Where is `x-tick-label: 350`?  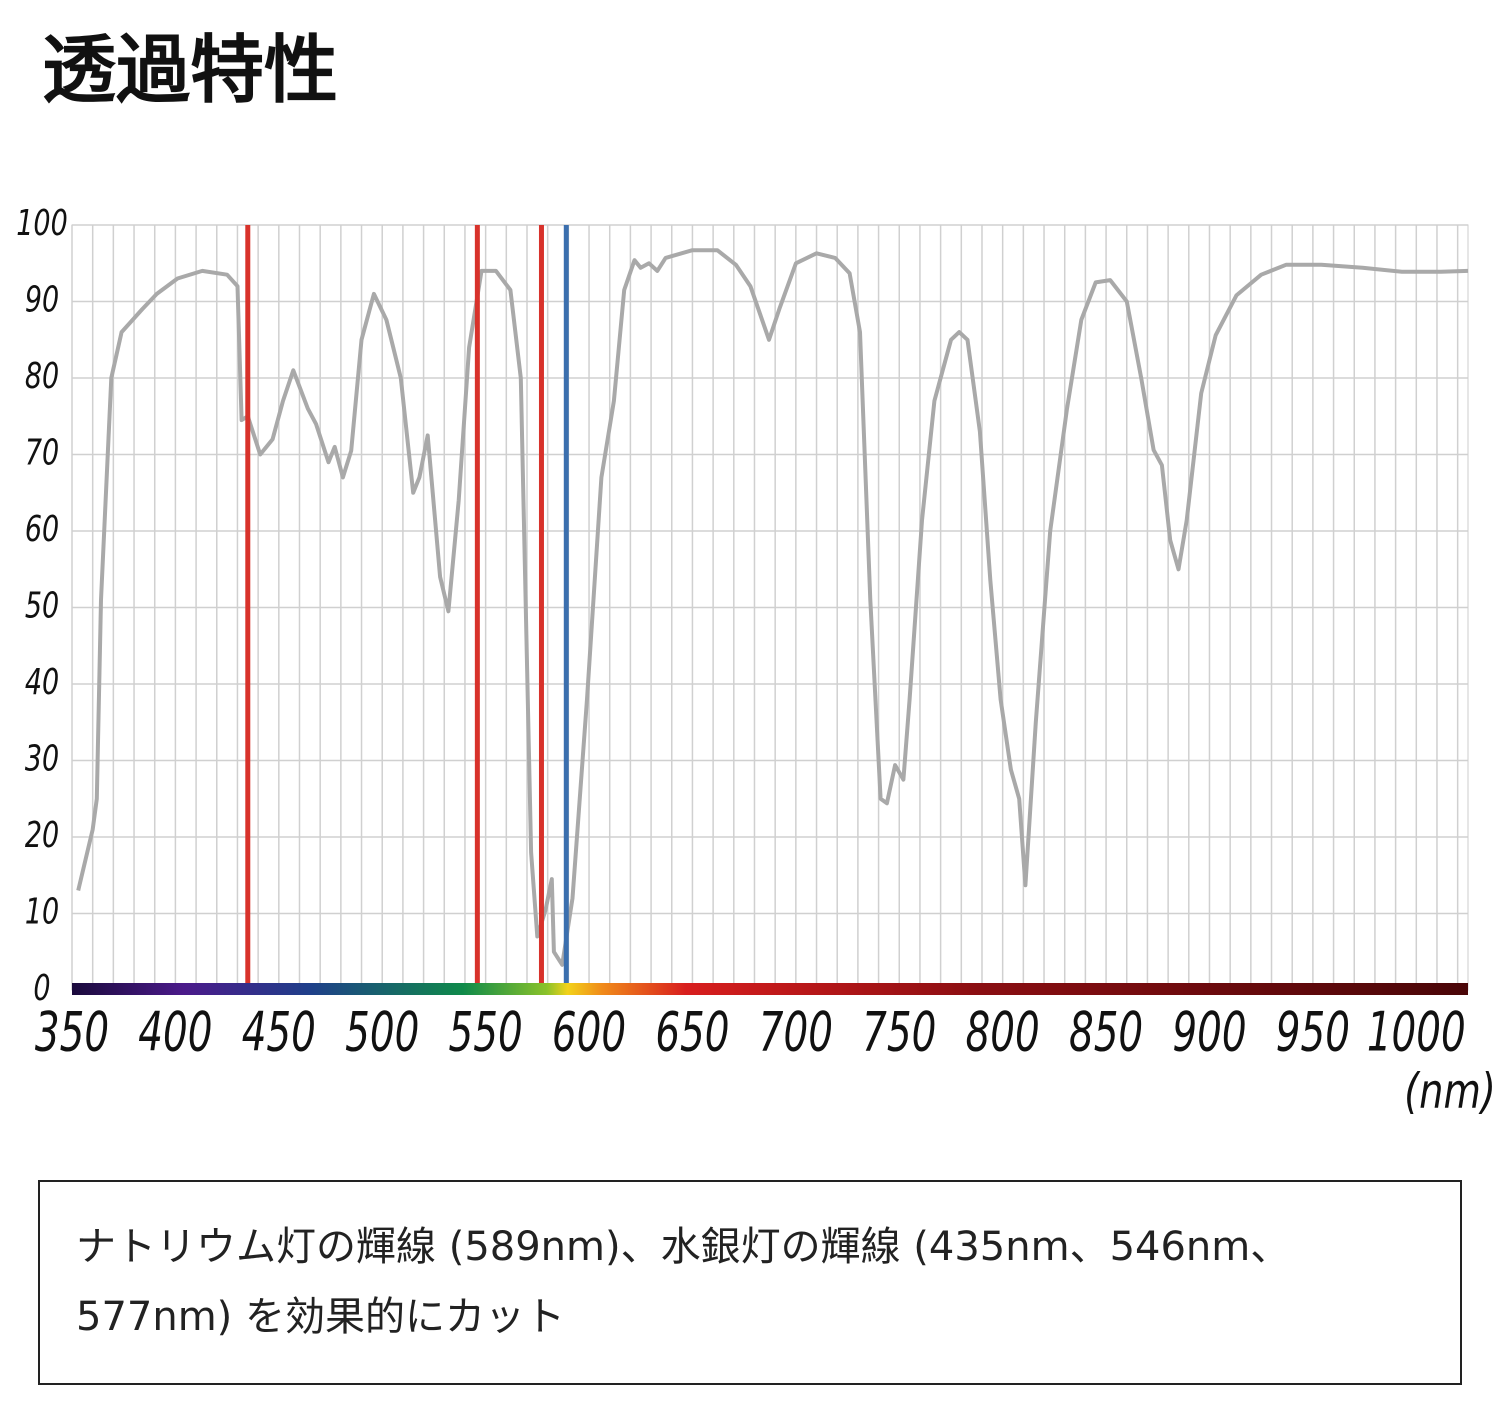 x-tick-label: 350 is located at coordinates (72, 1032).